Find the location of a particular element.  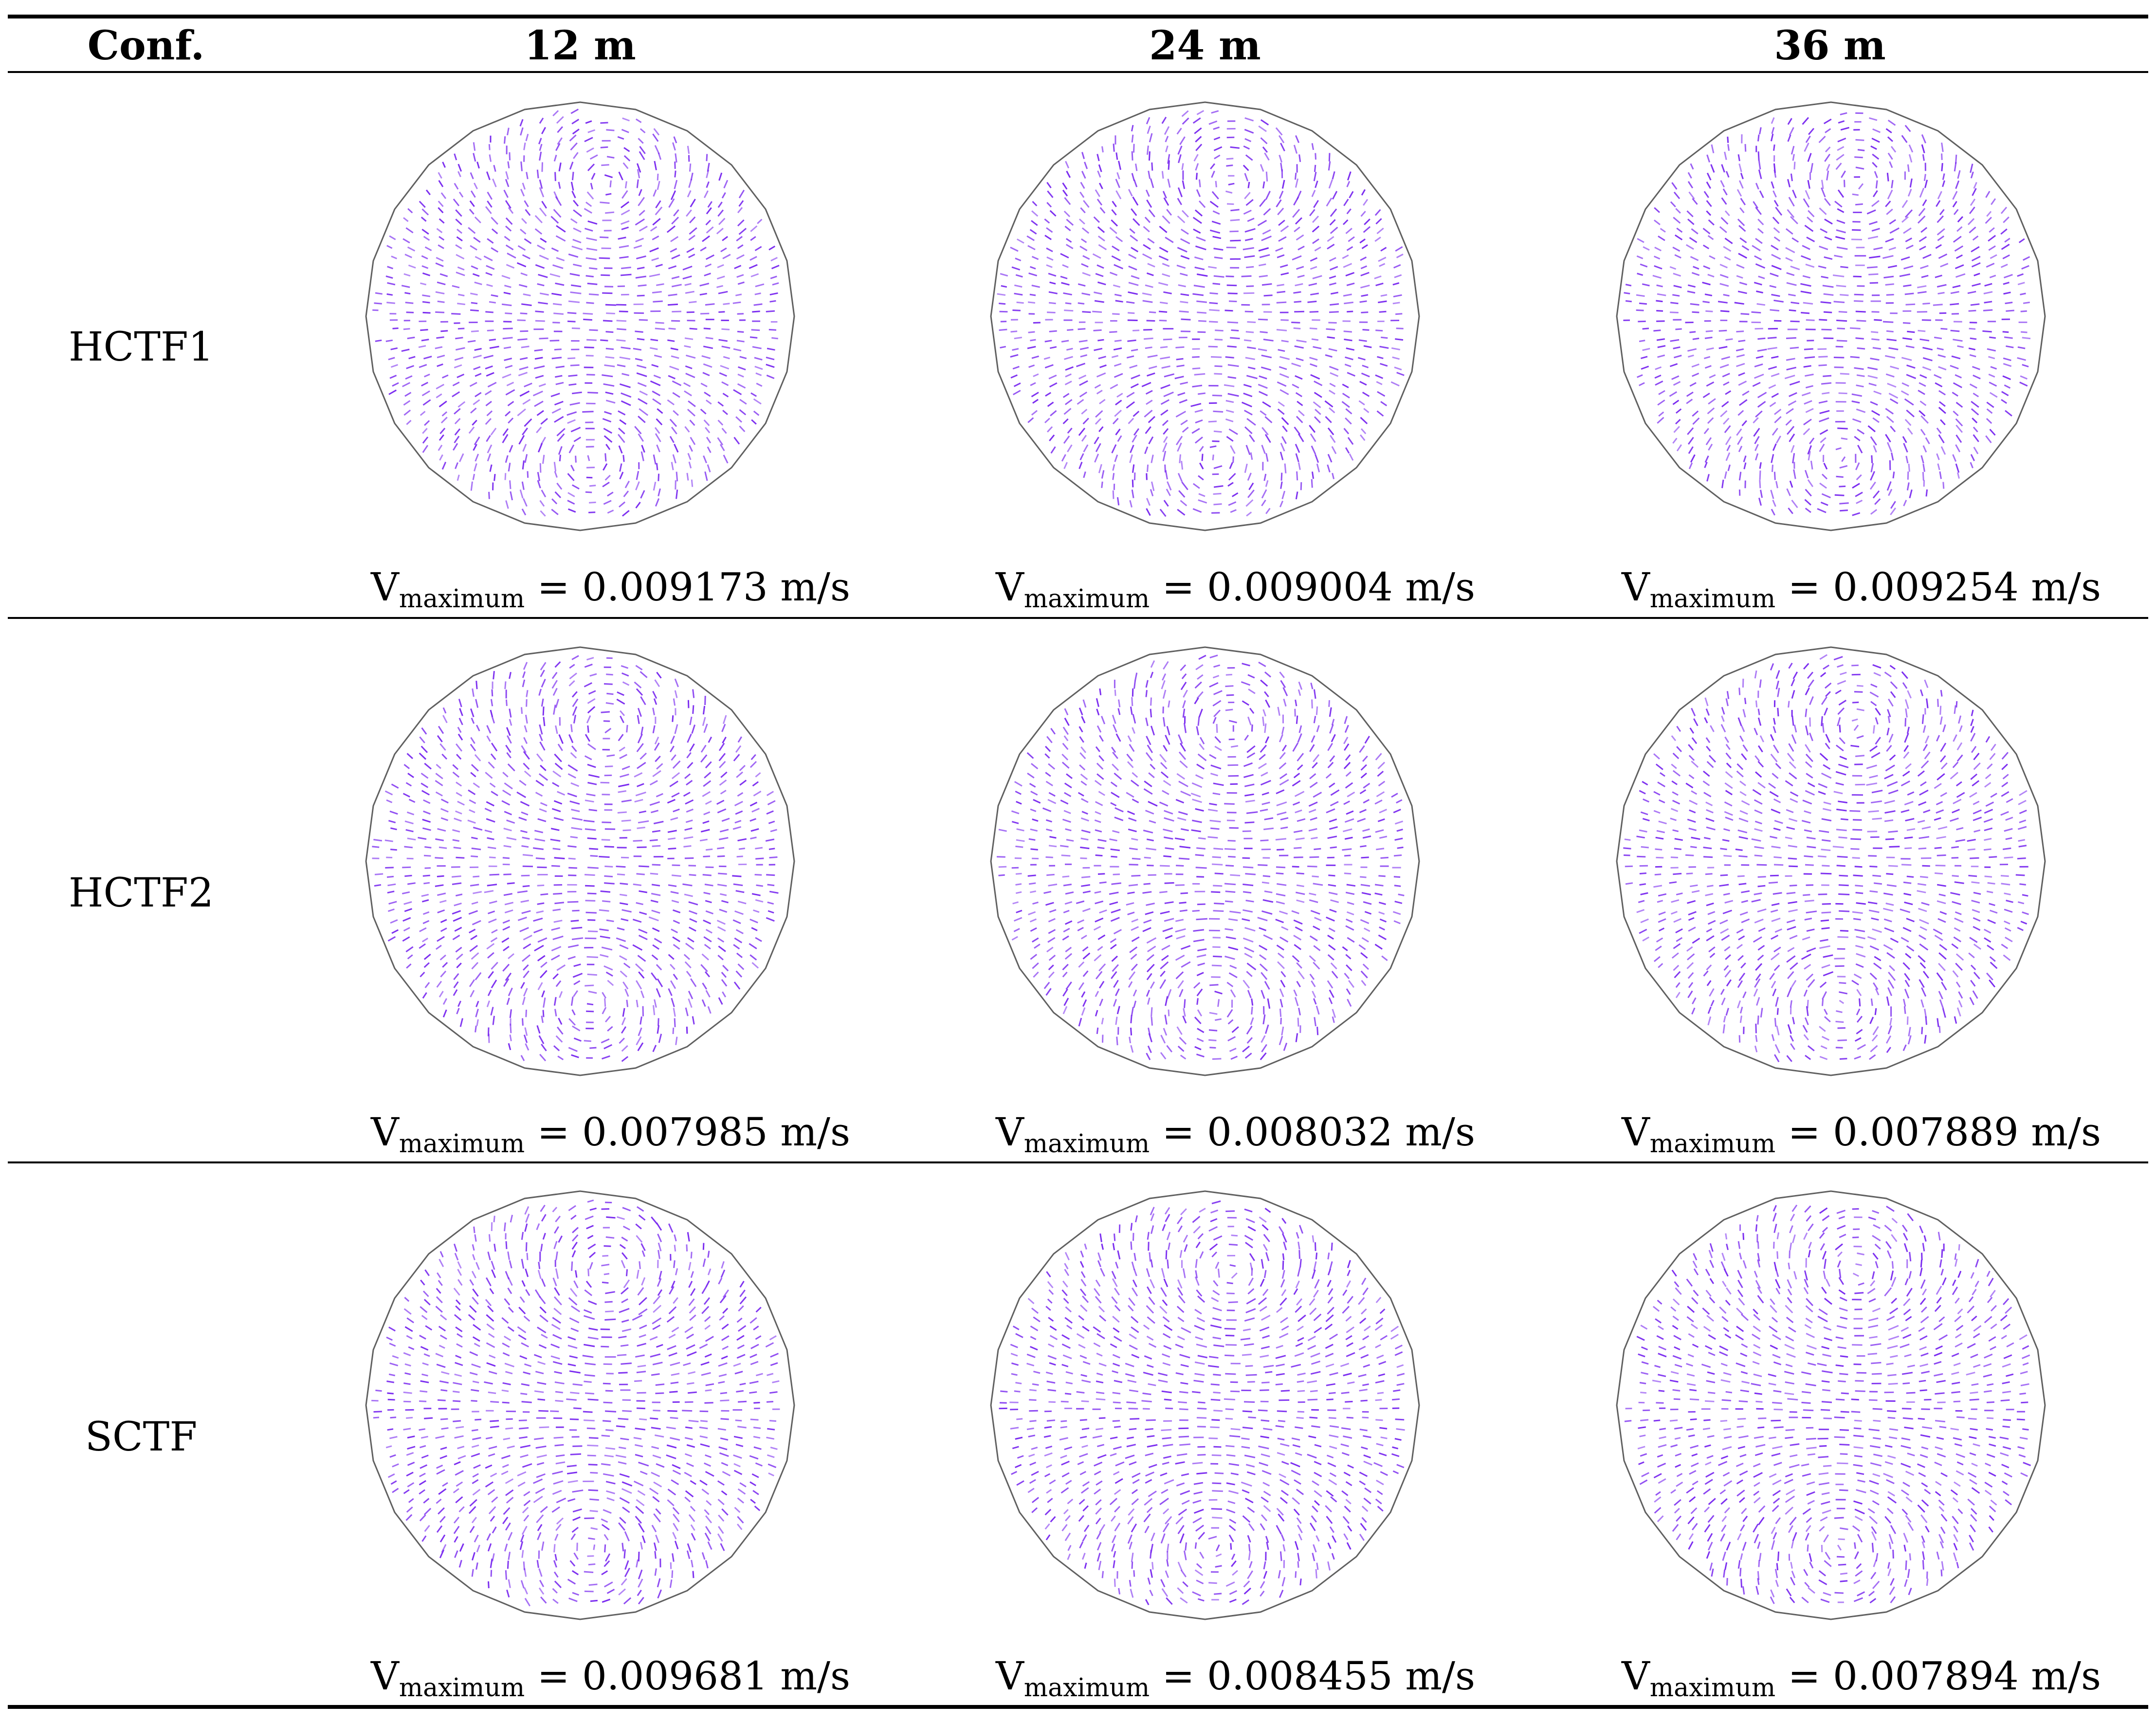

vector-field-hctf1-12m is located at coordinates (580, 316).